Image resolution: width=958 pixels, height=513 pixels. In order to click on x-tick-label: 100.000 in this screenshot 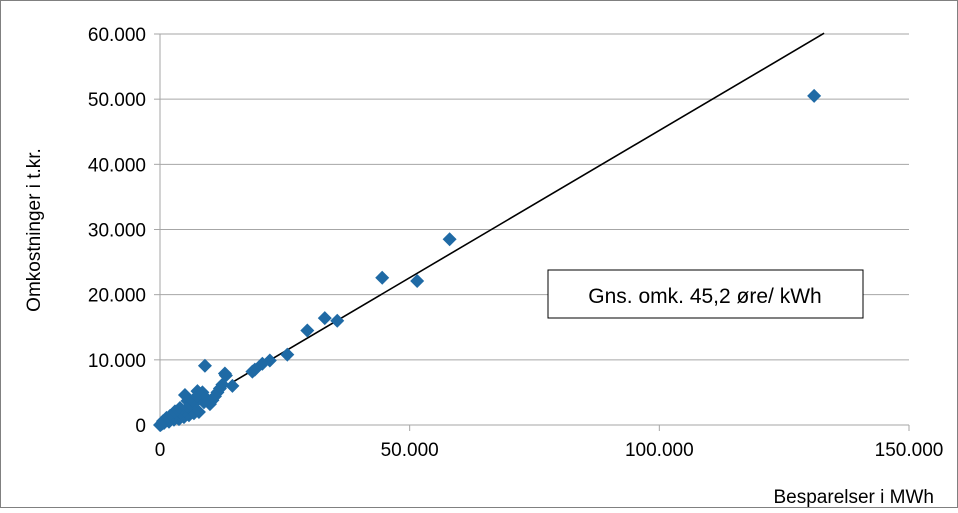, I will do `click(659, 450)`.